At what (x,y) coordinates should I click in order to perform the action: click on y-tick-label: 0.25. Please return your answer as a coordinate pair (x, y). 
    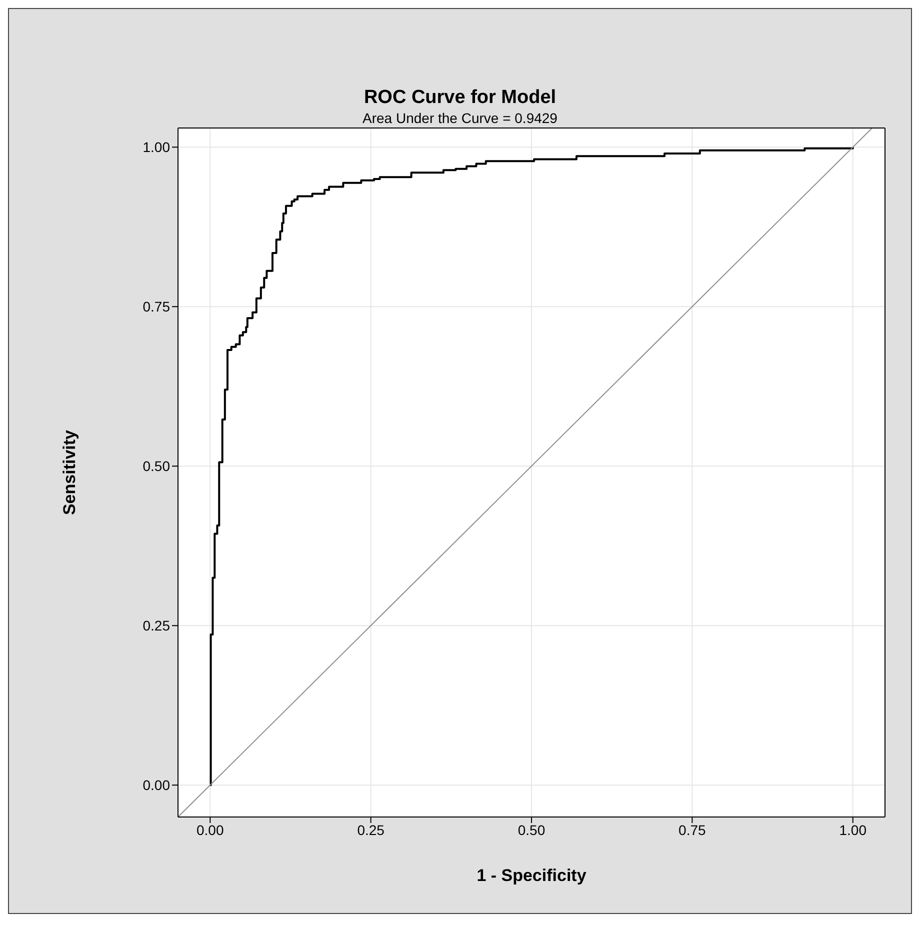
    Looking at the image, I should click on (156, 626).